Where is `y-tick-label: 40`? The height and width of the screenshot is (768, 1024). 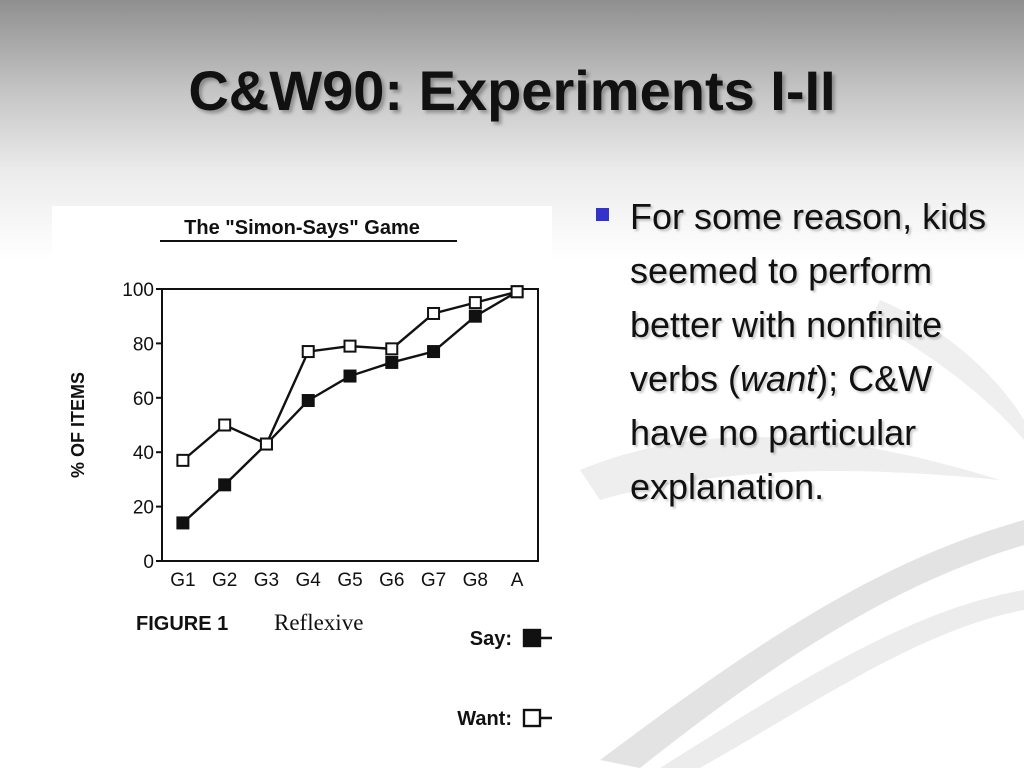
y-tick-label: 40 is located at coordinates (143, 453).